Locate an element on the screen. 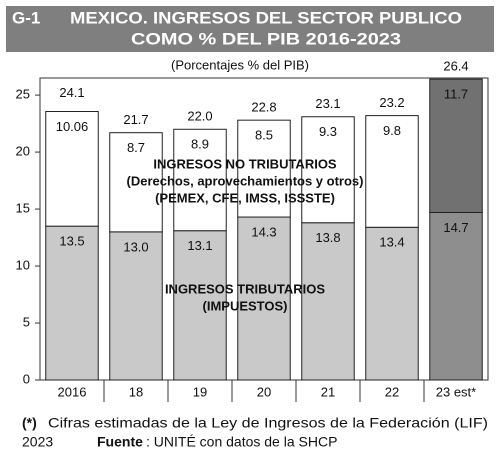 The height and width of the screenshot is (458, 500). value-label: 8.7 is located at coordinates (136, 147).